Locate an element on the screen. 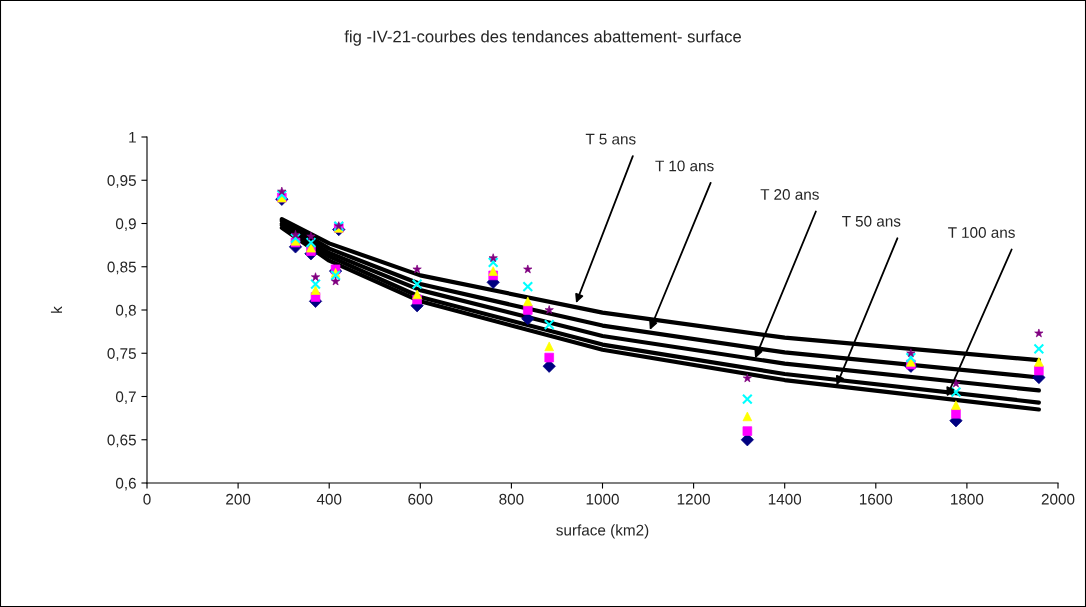 The width and height of the screenshot is (1086, 607). x-tick-label: 1600 is located at coordinates (876, 499).